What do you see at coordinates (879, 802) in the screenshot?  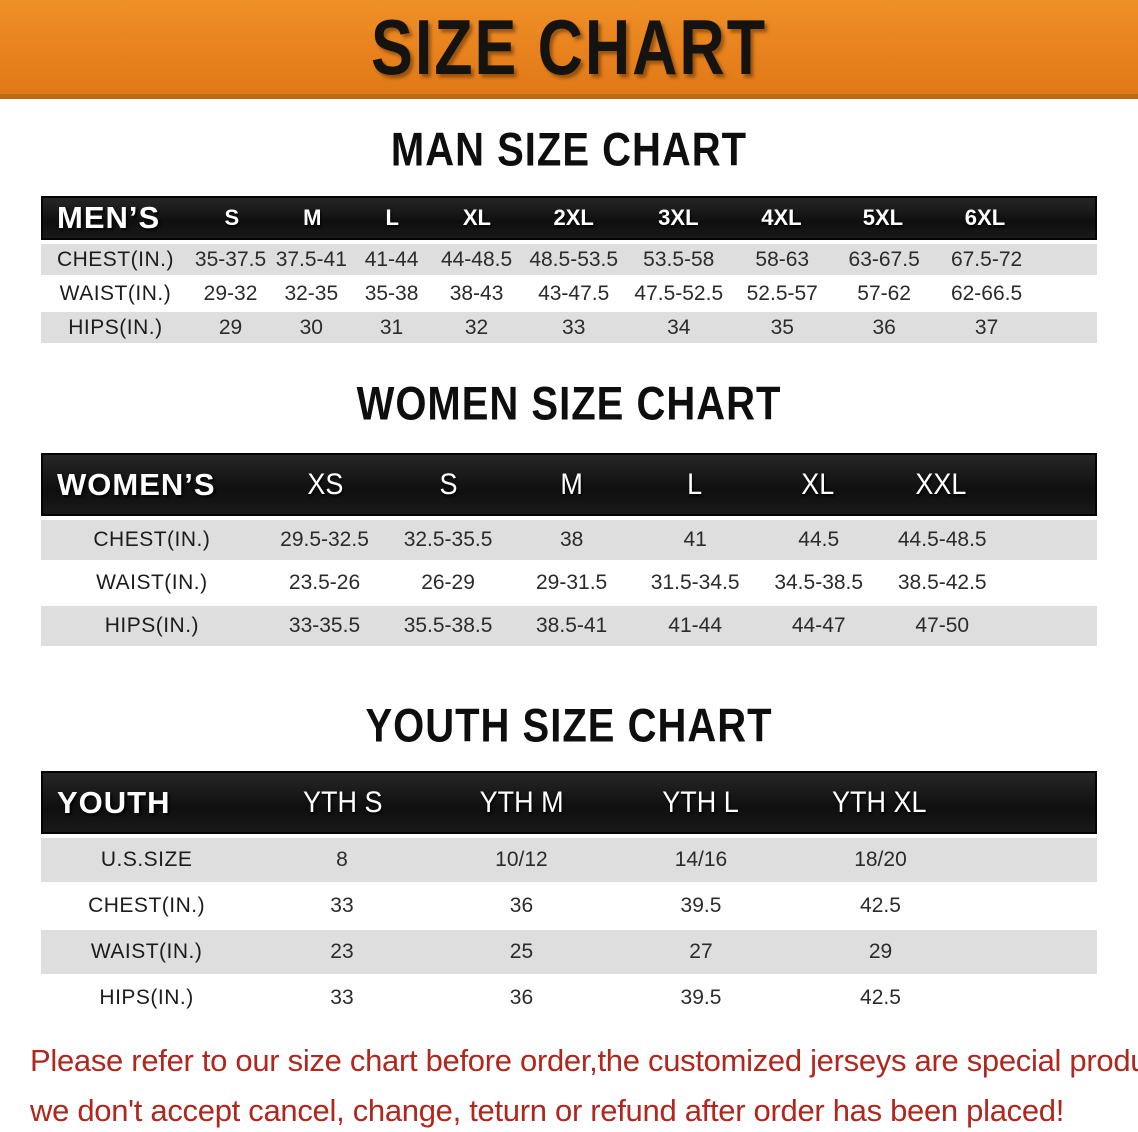 I see `size-column-header: YTH XL` at bounding box center [879, 802].